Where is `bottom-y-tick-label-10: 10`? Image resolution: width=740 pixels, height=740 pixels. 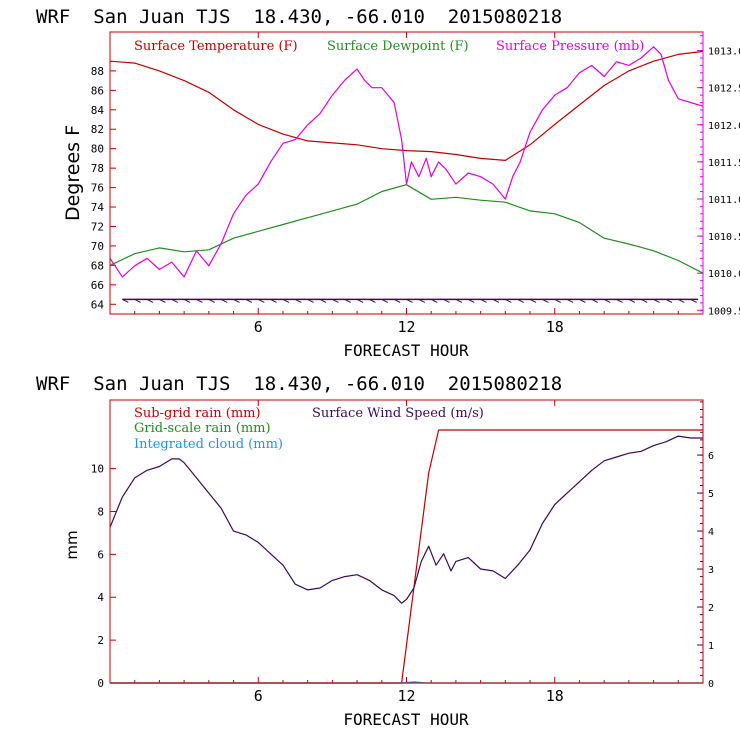 bottom-y-tick-label-10: 10 is located at coordinates (97, 469).